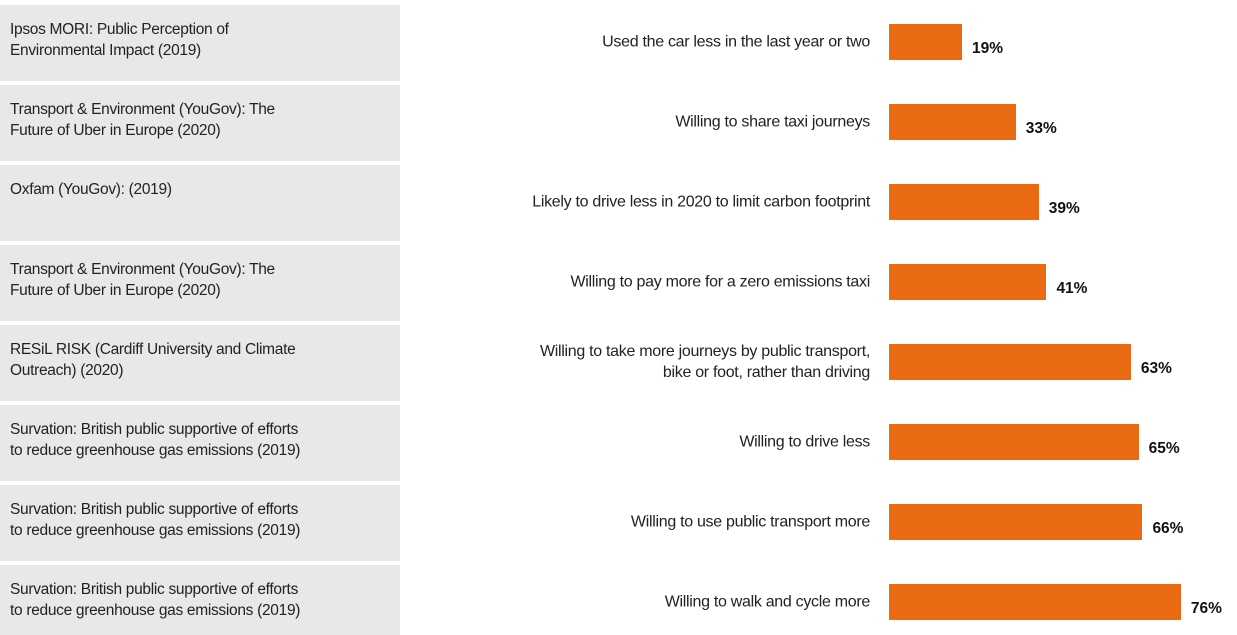 The height and width of the screenshot is (635, 1237). What do you see at coordinates (767, 602) in the screenshot?
I see `category-label: Willing to walk and cycle more` at bounding box center [767, 602].